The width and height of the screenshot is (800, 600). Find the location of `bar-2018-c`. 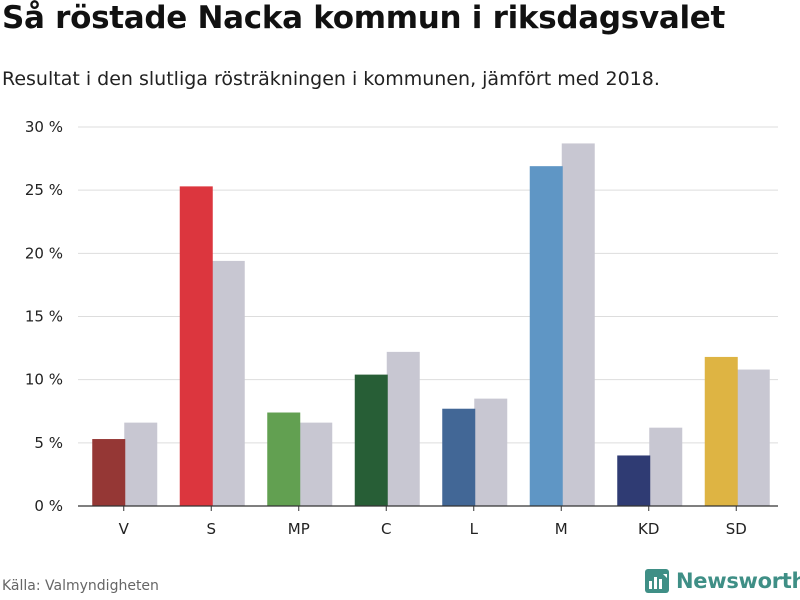

bar-2018-c is located at coordinates (403, 428).